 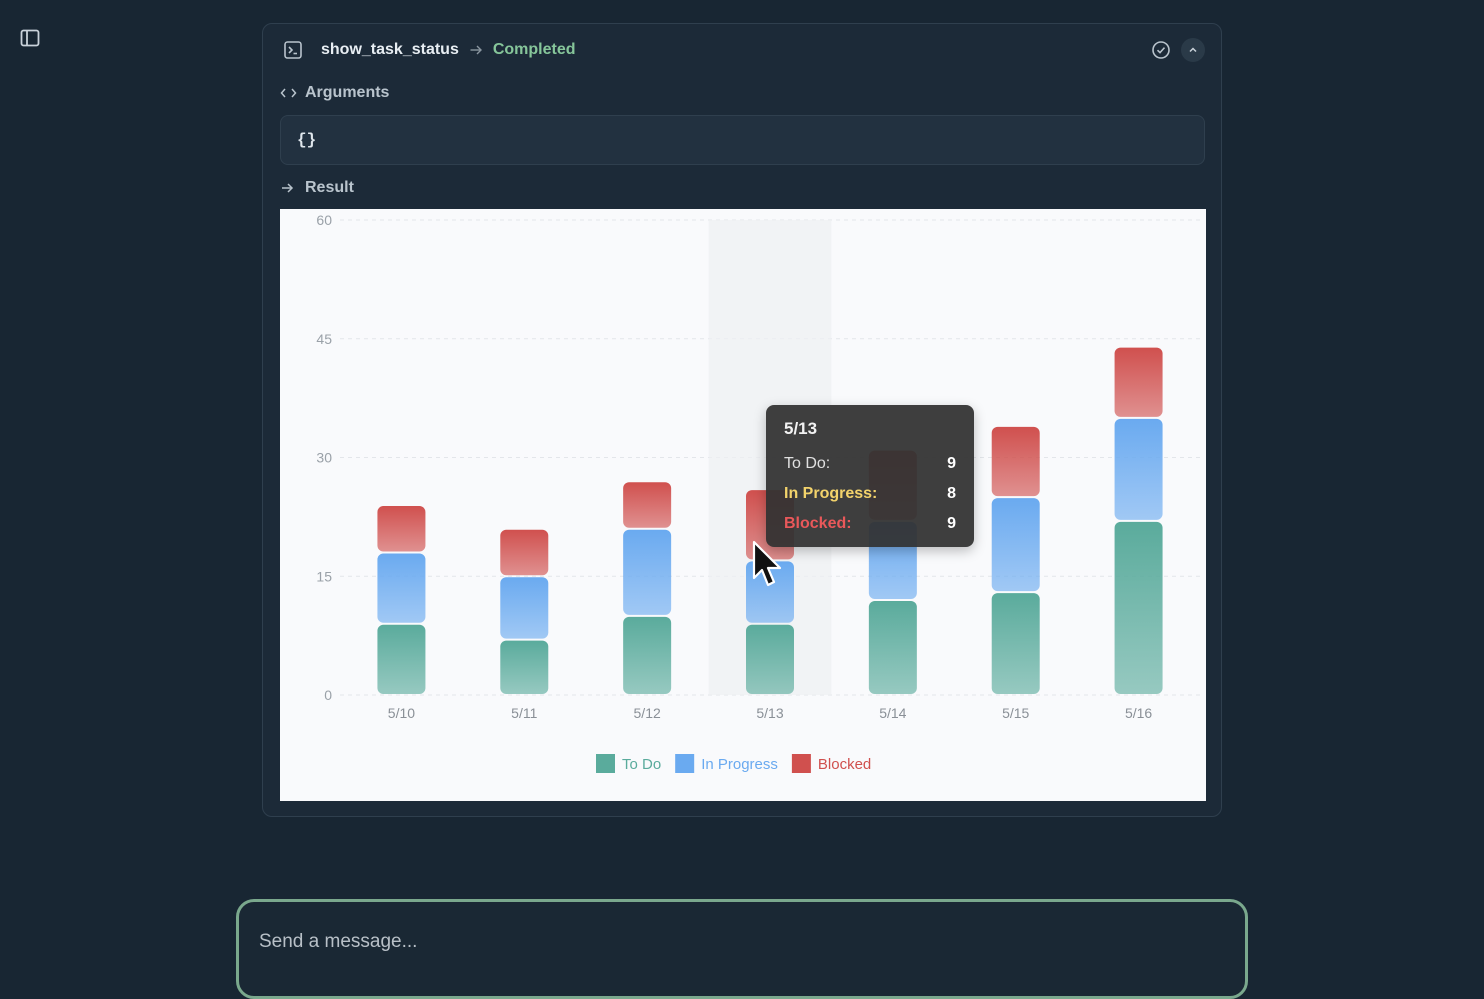 I want to click on x-tick-label: 5/15, so click(x=1015, y=713).